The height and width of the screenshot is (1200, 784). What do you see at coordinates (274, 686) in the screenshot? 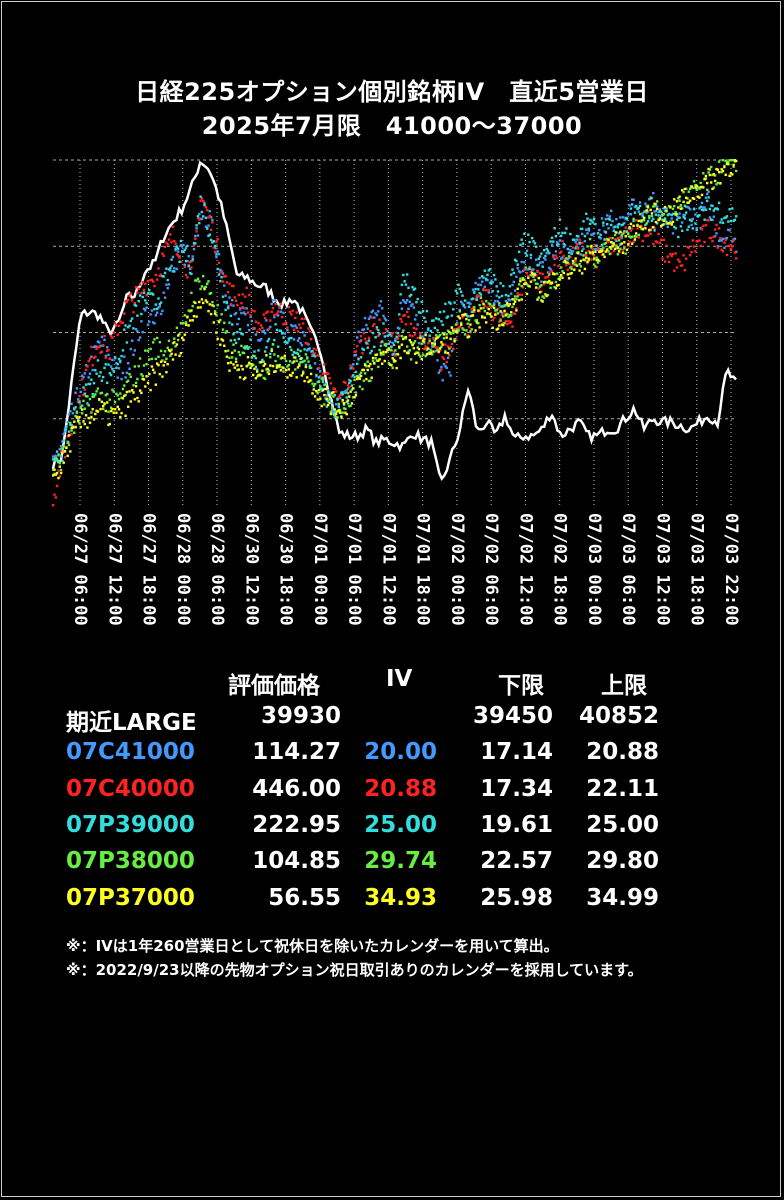
I see `header-price: 評価価格` at bounding box center [274, 686].